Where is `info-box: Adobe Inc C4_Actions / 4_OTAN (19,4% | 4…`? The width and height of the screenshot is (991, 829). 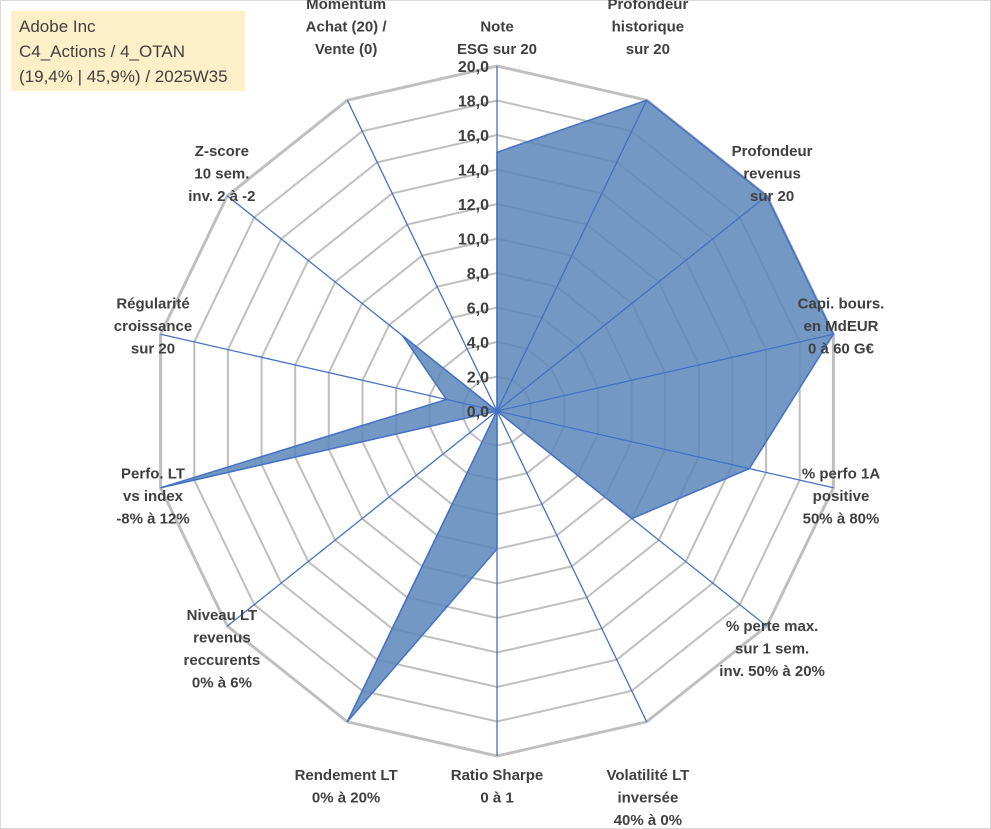 info-box: Adobe Inc C4_Actions / 4_OTAN (19,4% | 4… is located at coordinates (128, 51).